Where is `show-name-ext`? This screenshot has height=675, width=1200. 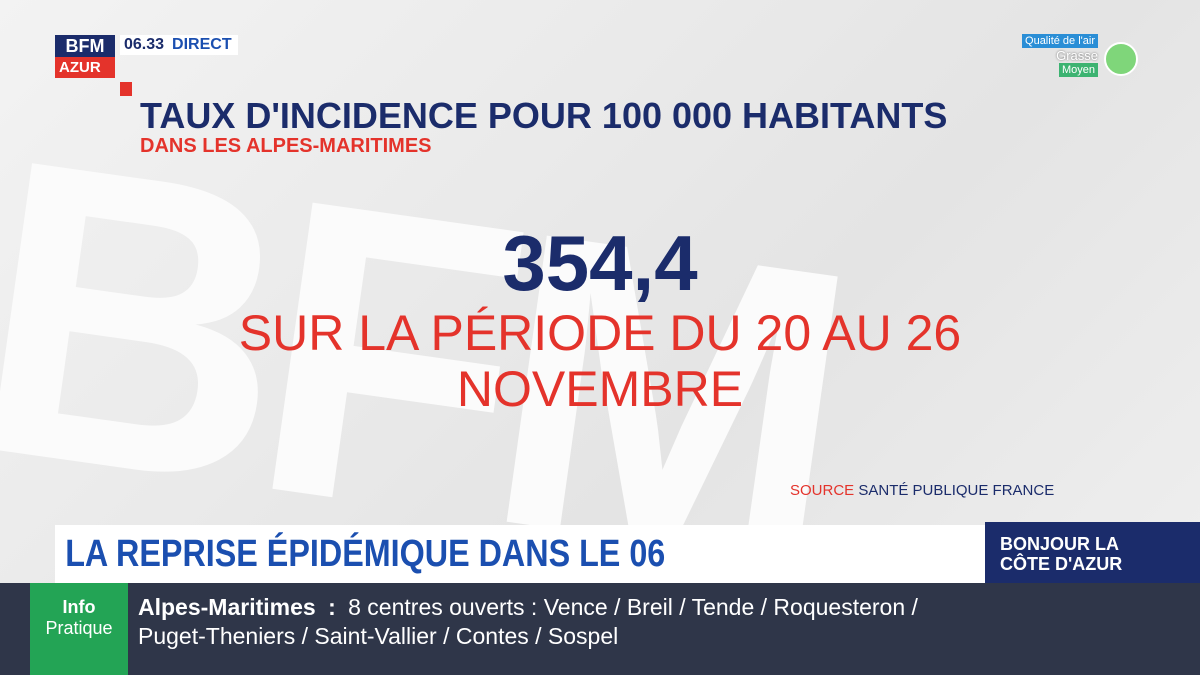
show-name-ext is located at coordinates (1165, 552).